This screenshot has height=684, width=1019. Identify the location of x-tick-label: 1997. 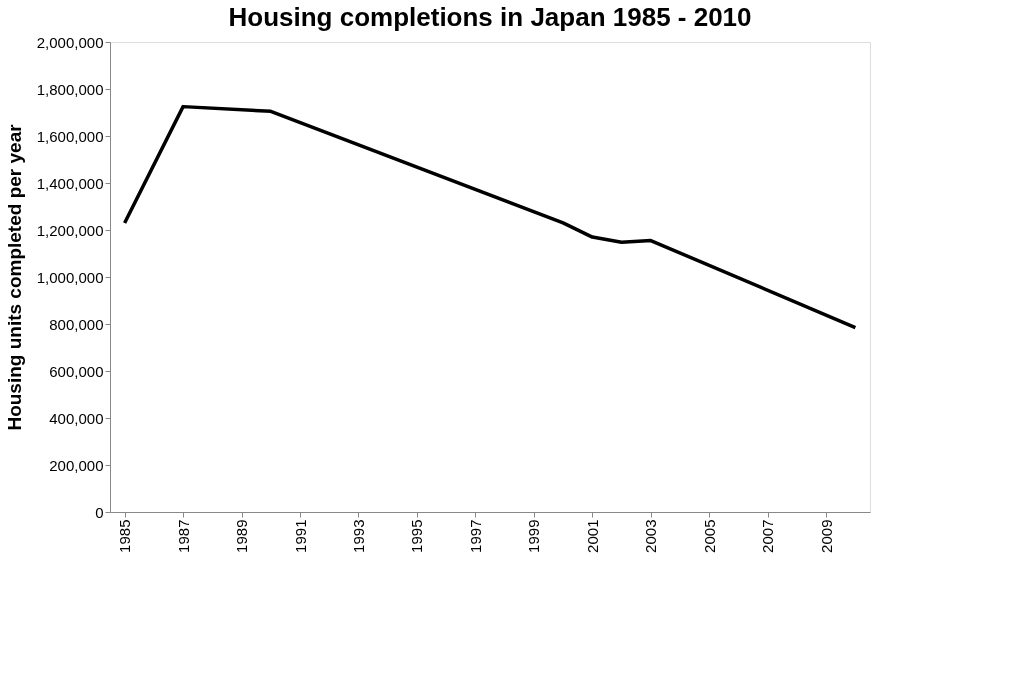
(475, 536).